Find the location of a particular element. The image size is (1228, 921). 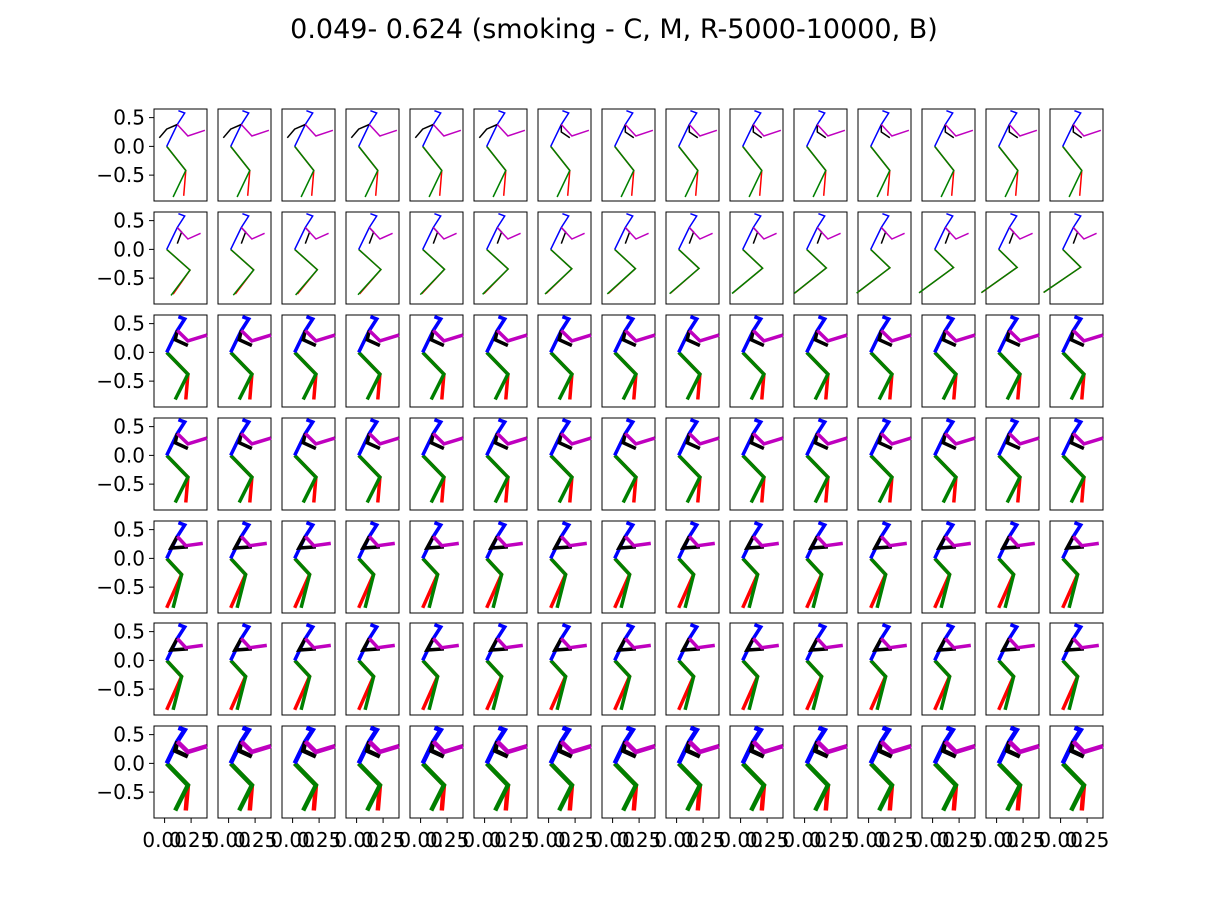

subplot-r4-c4 is located at coordinates (436, 567).